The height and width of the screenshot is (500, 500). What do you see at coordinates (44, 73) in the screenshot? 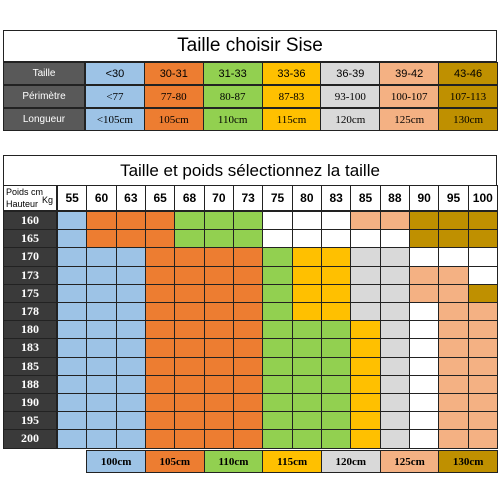
I see `row-label: Taille` at bounding box center [44, 73].